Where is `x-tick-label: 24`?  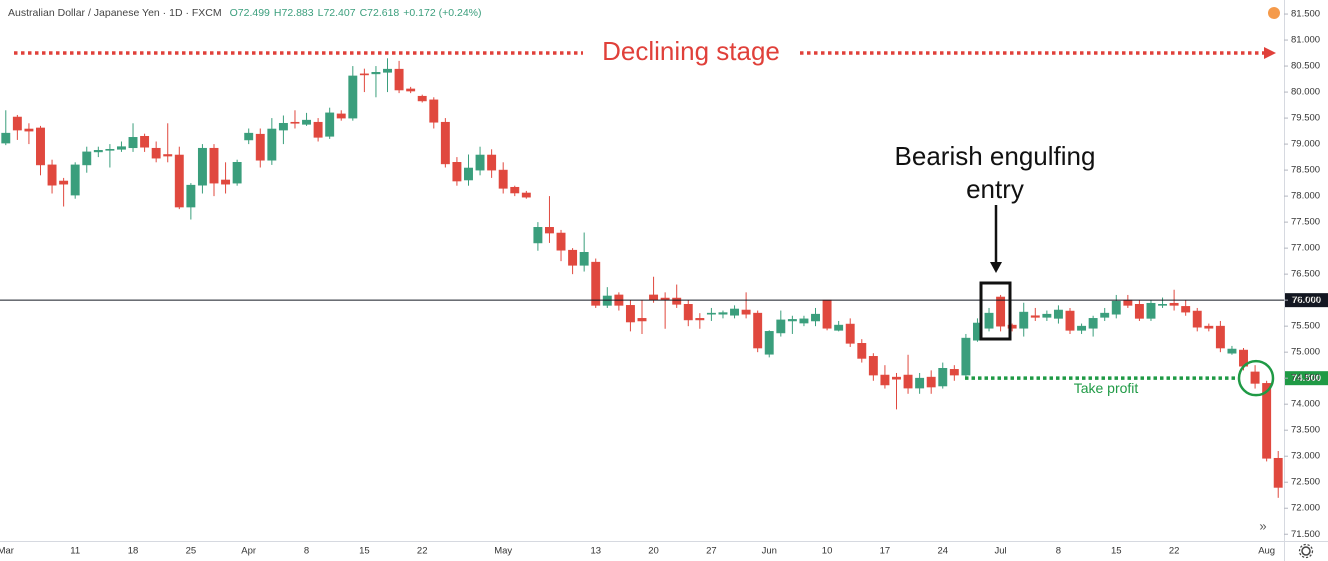
x-tick-label: 24 is located at coordinates (942, 551).